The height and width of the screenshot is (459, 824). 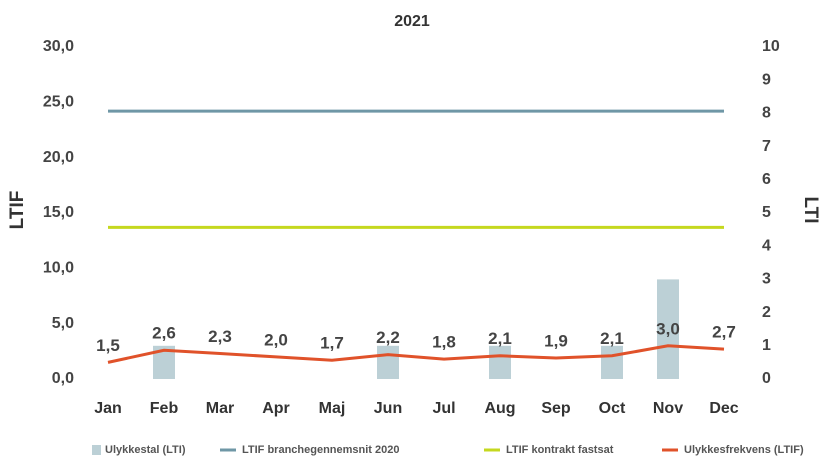 I want to click on x-tick-label: Jul, so click(x=443, y=408).